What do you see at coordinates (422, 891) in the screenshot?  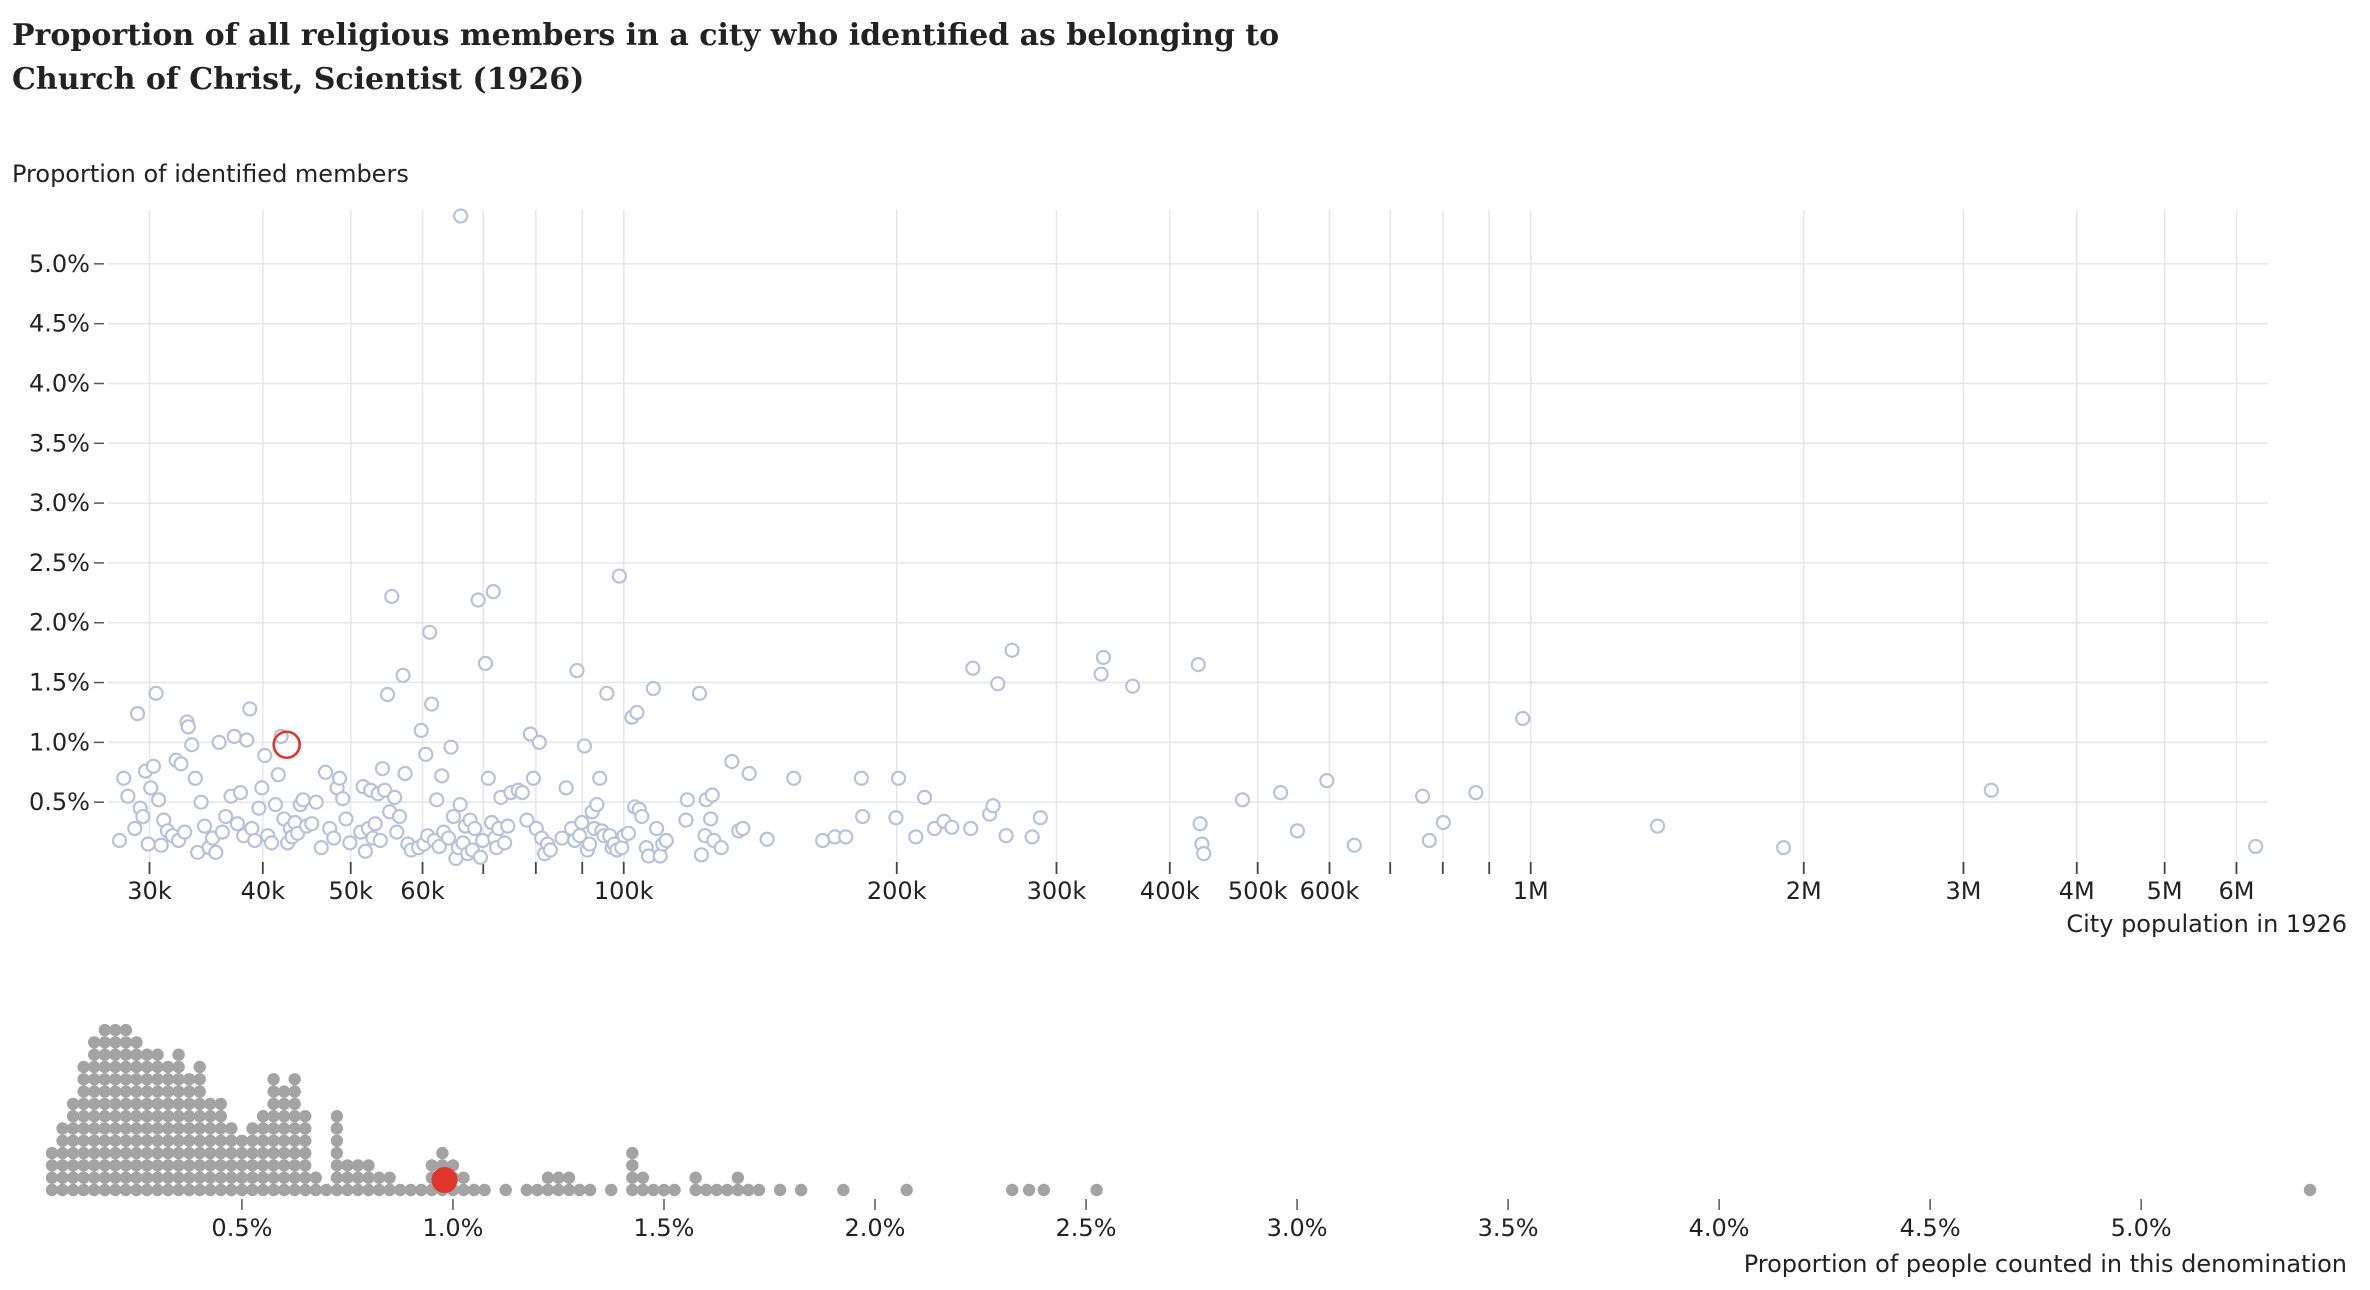 I see `x-tick-label-3: 60k` at bounding box center [422, 891].